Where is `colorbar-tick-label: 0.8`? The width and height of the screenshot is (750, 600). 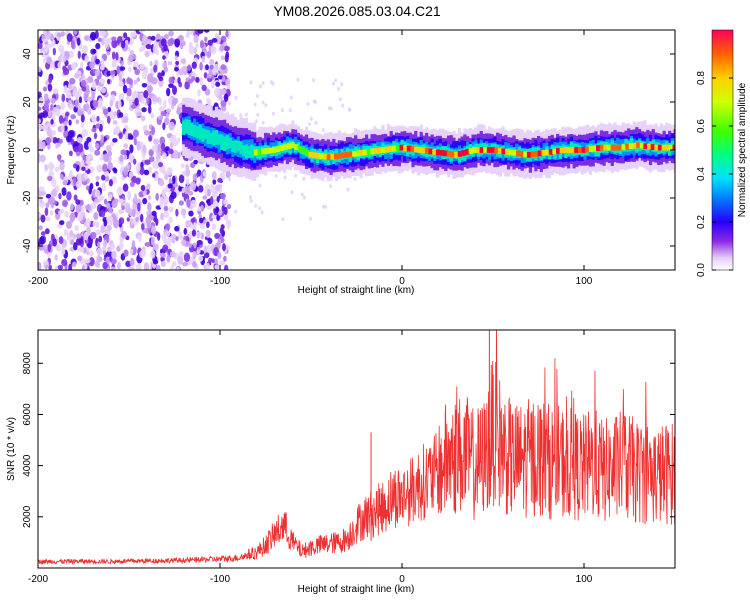 colorbar-tick-label: 0.8 is located at coordinates (701, 78).